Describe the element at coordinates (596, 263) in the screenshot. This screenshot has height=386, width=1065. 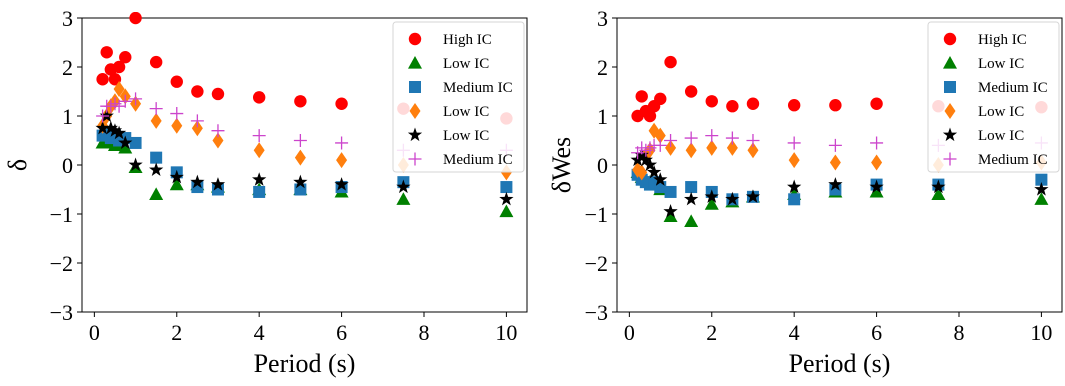
I see `y-tick-label: −2` at that location.